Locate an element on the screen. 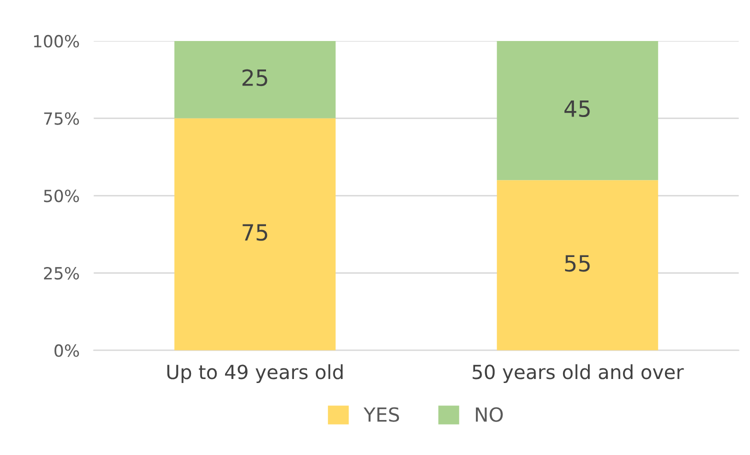 This screenshot has height=455, width=750. data-label: 75 is located at coordinates (255, 232).